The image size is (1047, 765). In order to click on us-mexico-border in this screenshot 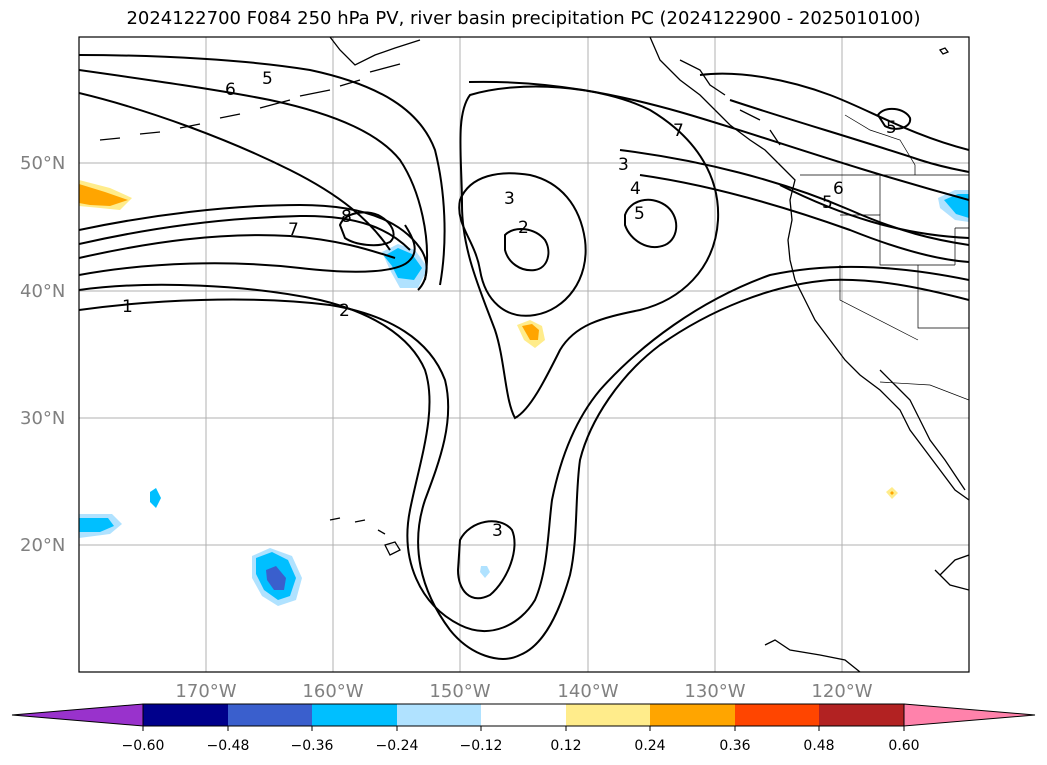, I will do `click(924, 391)`.